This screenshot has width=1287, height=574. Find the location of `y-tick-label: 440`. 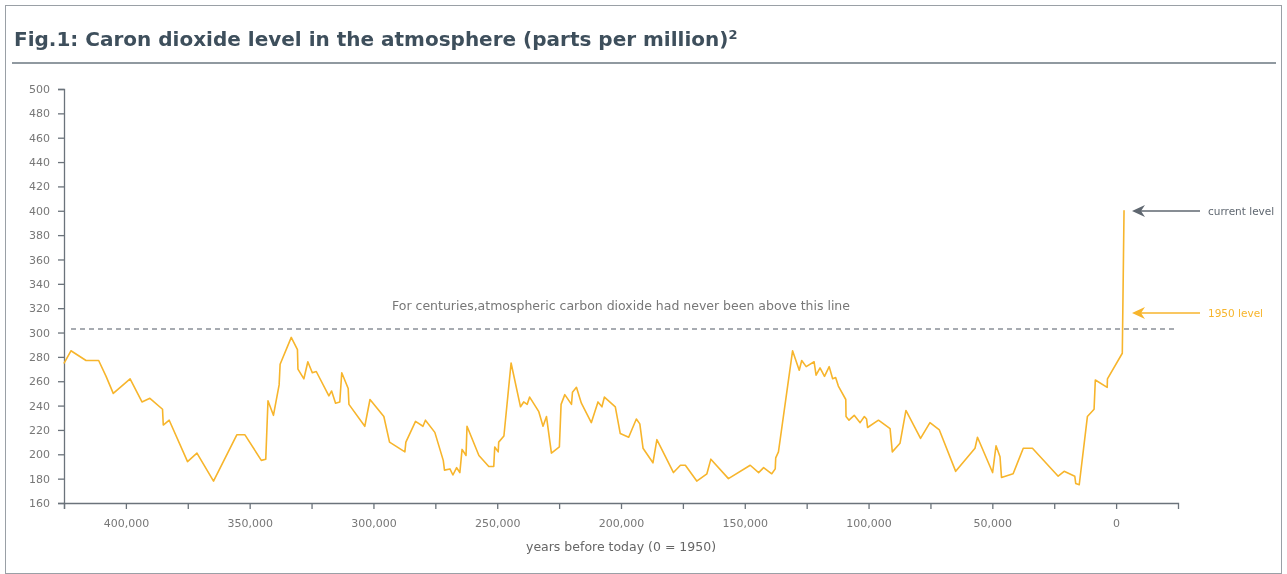

y-tick-label: 440 is located at coordinates (39, 163).